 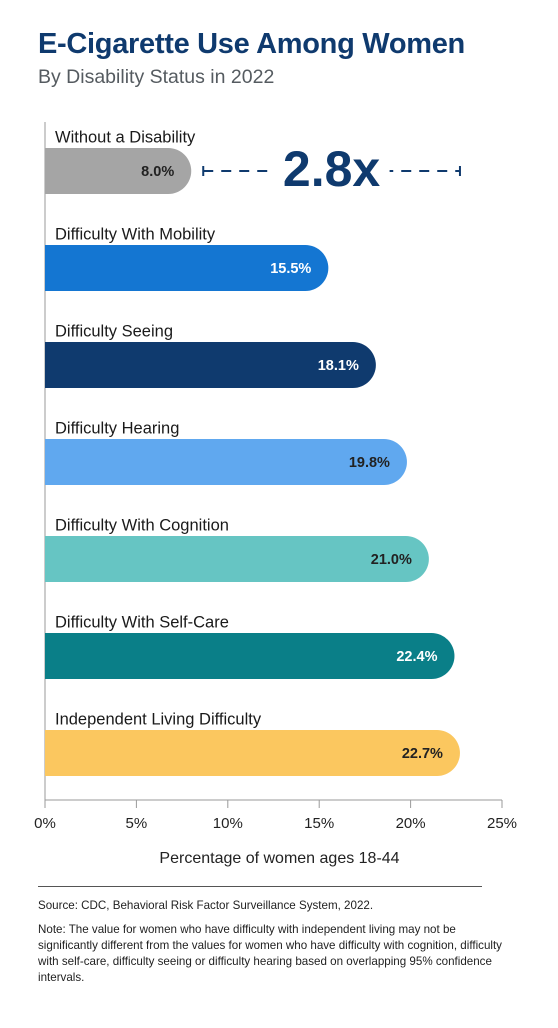 I want to click on bar-value-label: 8.0%, so click(x=157, y=172).